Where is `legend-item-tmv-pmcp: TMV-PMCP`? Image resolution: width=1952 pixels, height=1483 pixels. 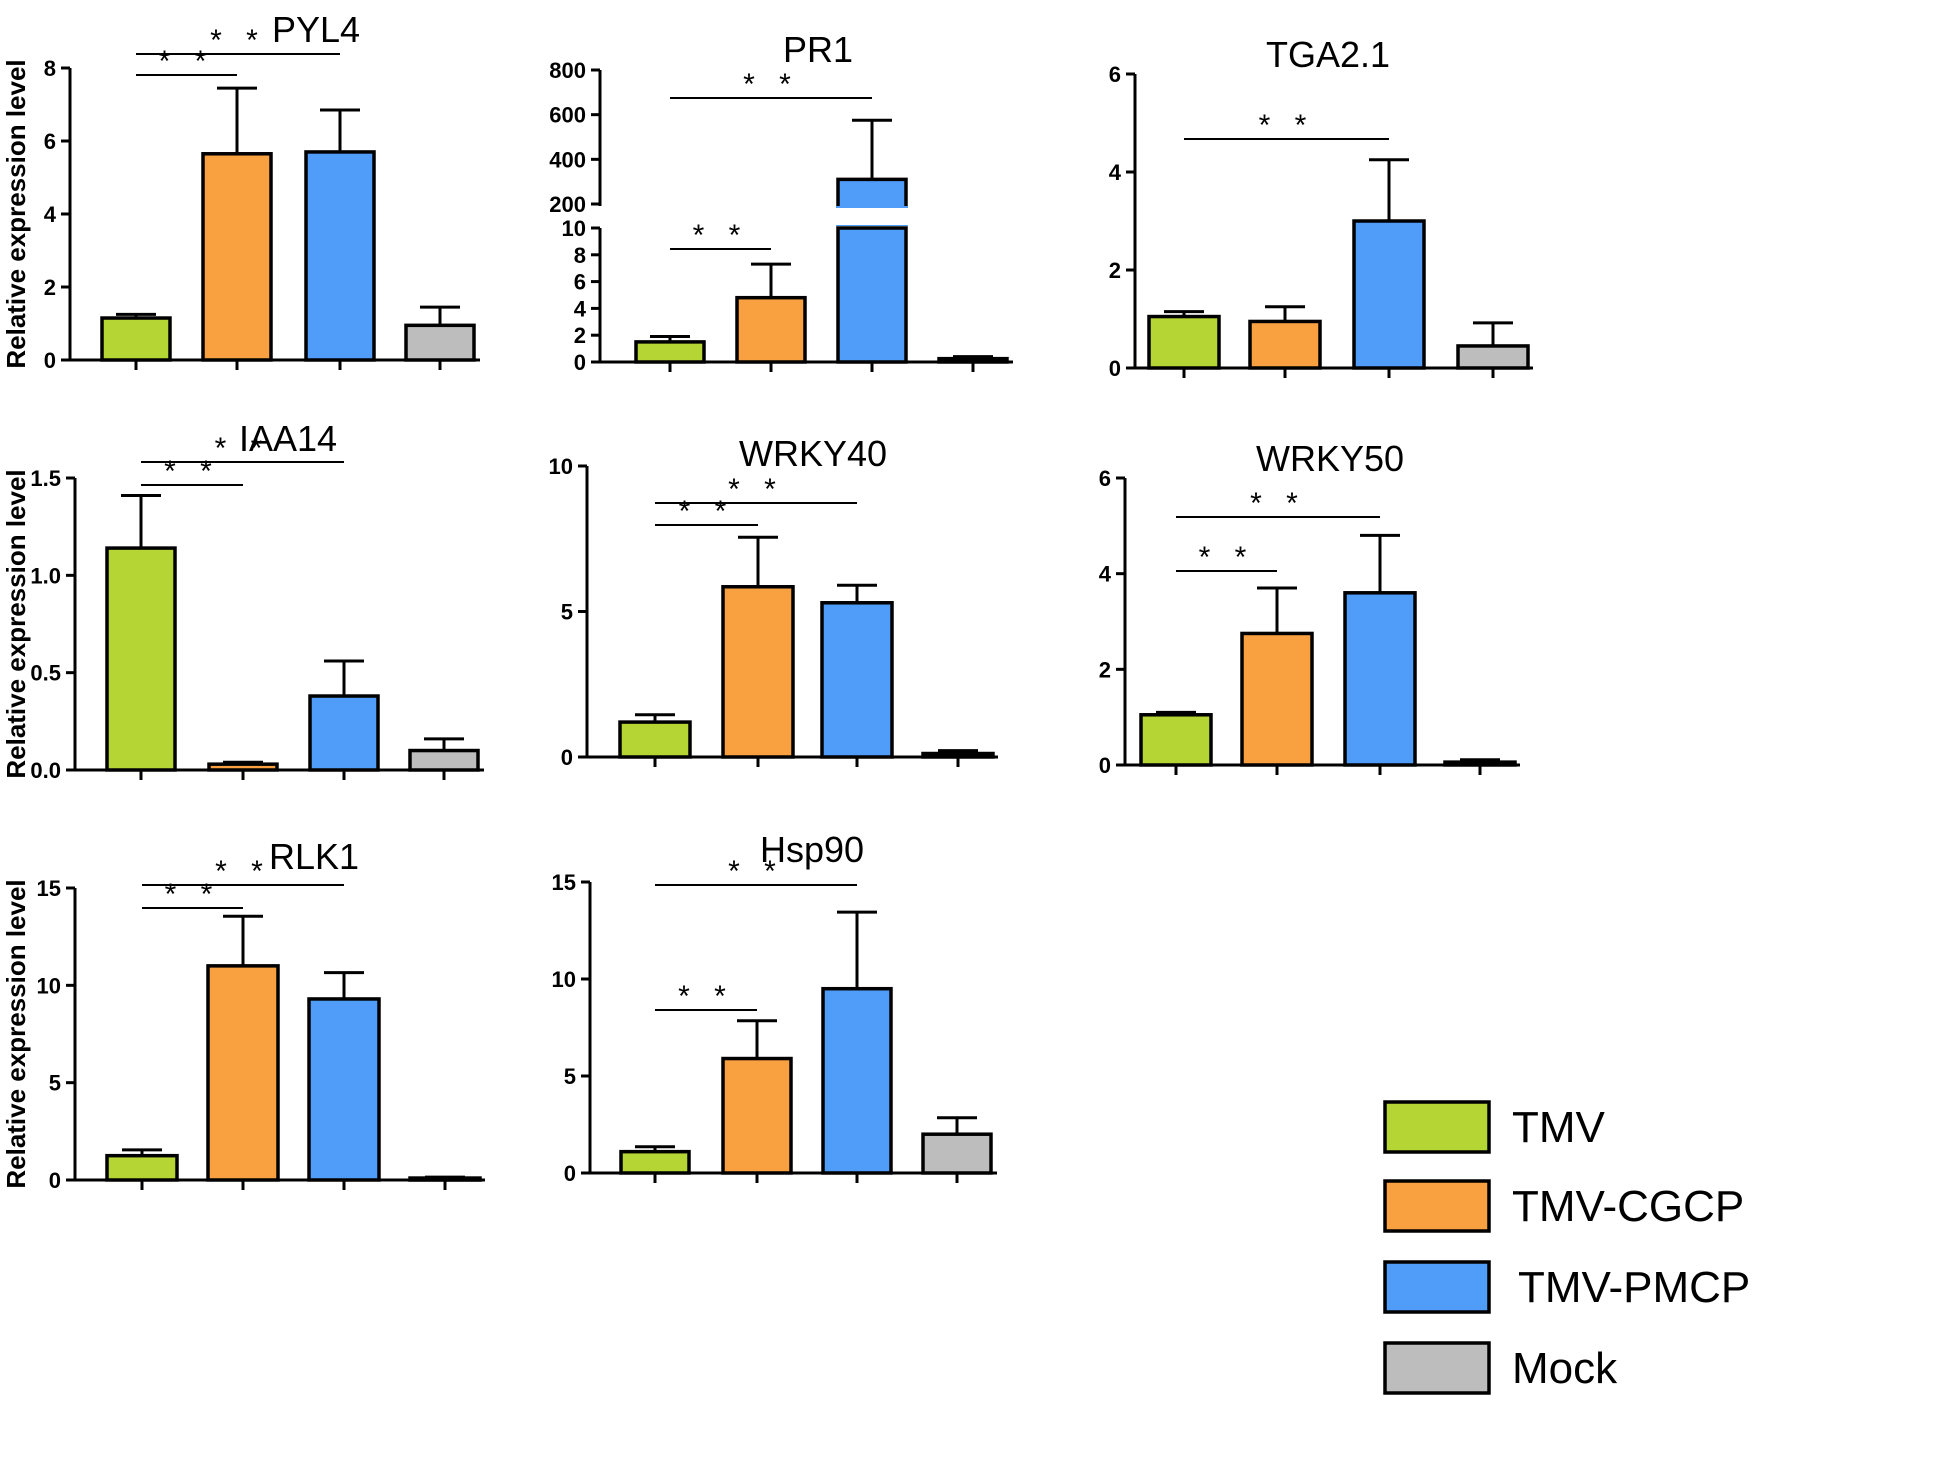 legend-item-tmv-pmcp: TMV-PMCP is located at coordinates (1566, 1287).